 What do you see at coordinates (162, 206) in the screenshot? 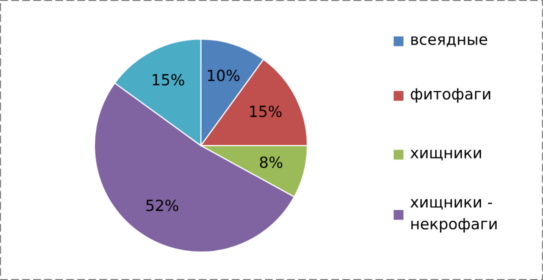
I see `data-label: 52%` at bounding box center [162, 206].